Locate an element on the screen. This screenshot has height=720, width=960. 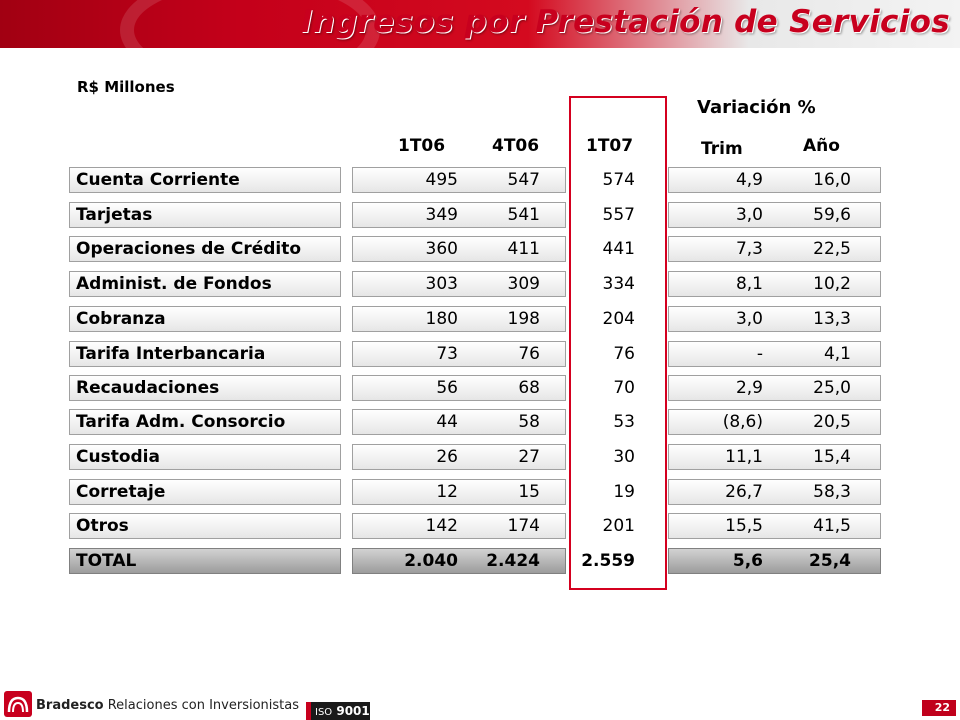
cell-trim: 2,9 is located at coordinates (749, 388).